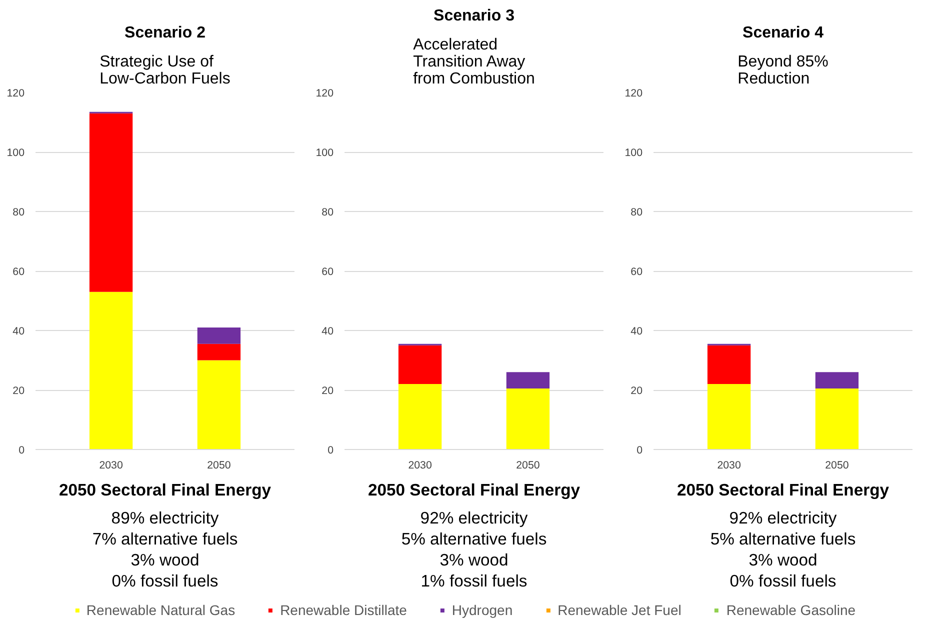 The height and width of the screenshot is (643, 927). Describe the element at coordinates (474, 581) in the screenshot. I see `text: 1% fossil fuels` at that location.